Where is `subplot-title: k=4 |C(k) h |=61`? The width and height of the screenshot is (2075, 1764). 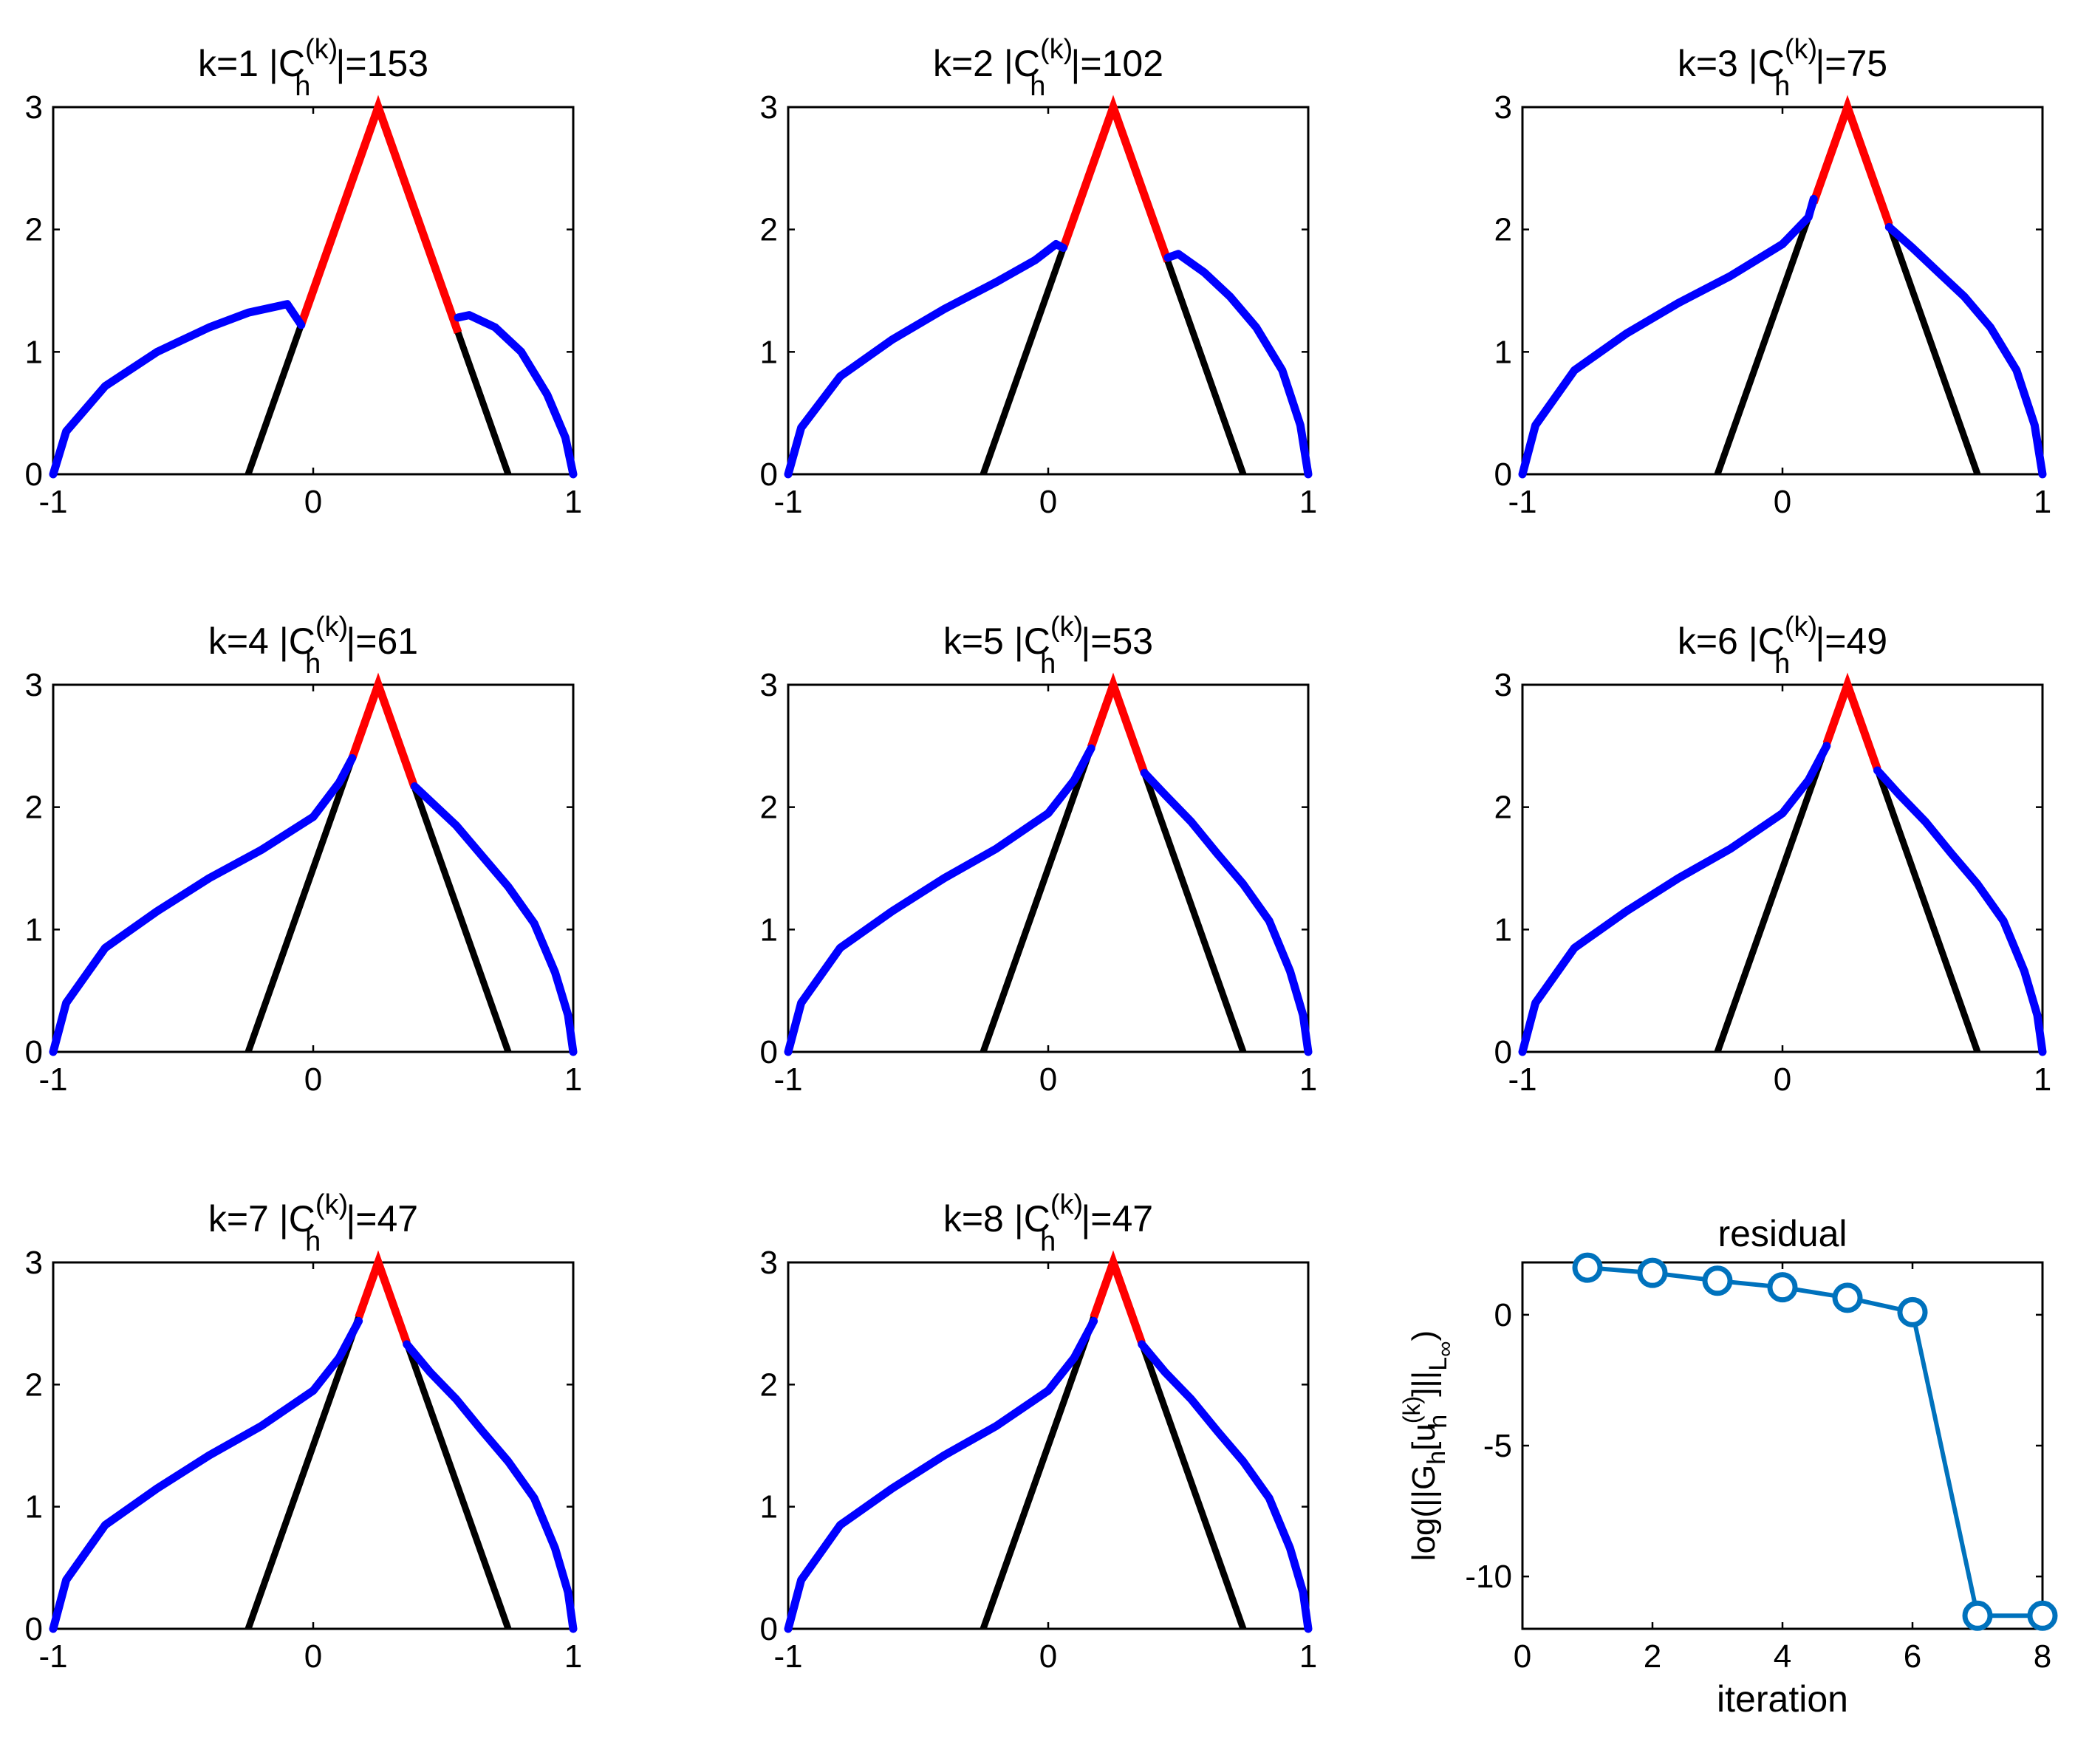
subplot-title: k=4 |C(k) h |=61 is located at coordinates (313, 646).